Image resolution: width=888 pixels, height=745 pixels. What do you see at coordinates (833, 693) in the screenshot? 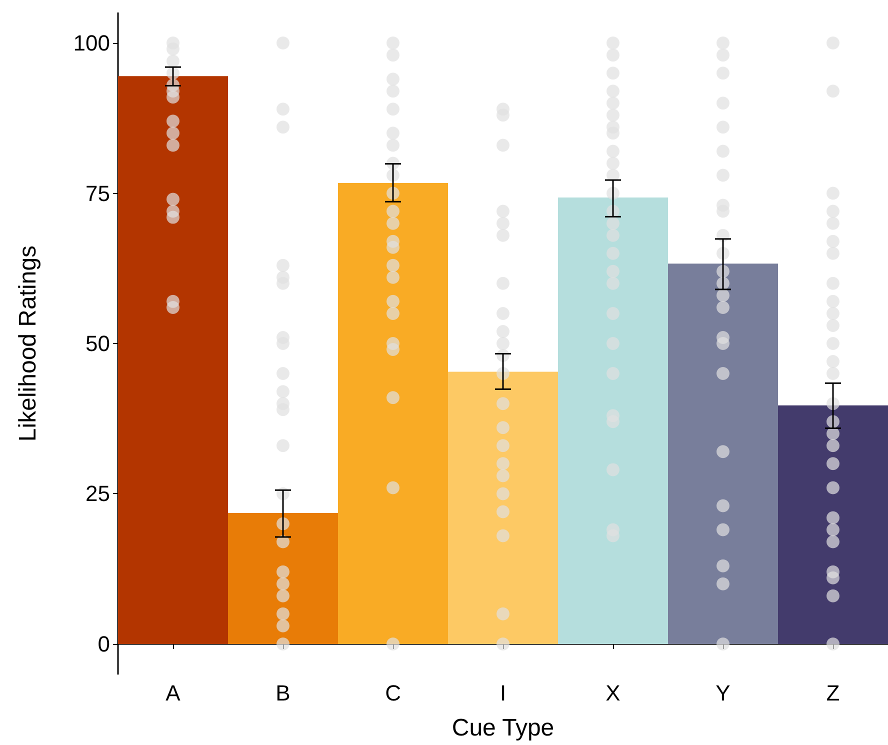
I see `x-tick-label: Z` at bounding box center [833, 693].